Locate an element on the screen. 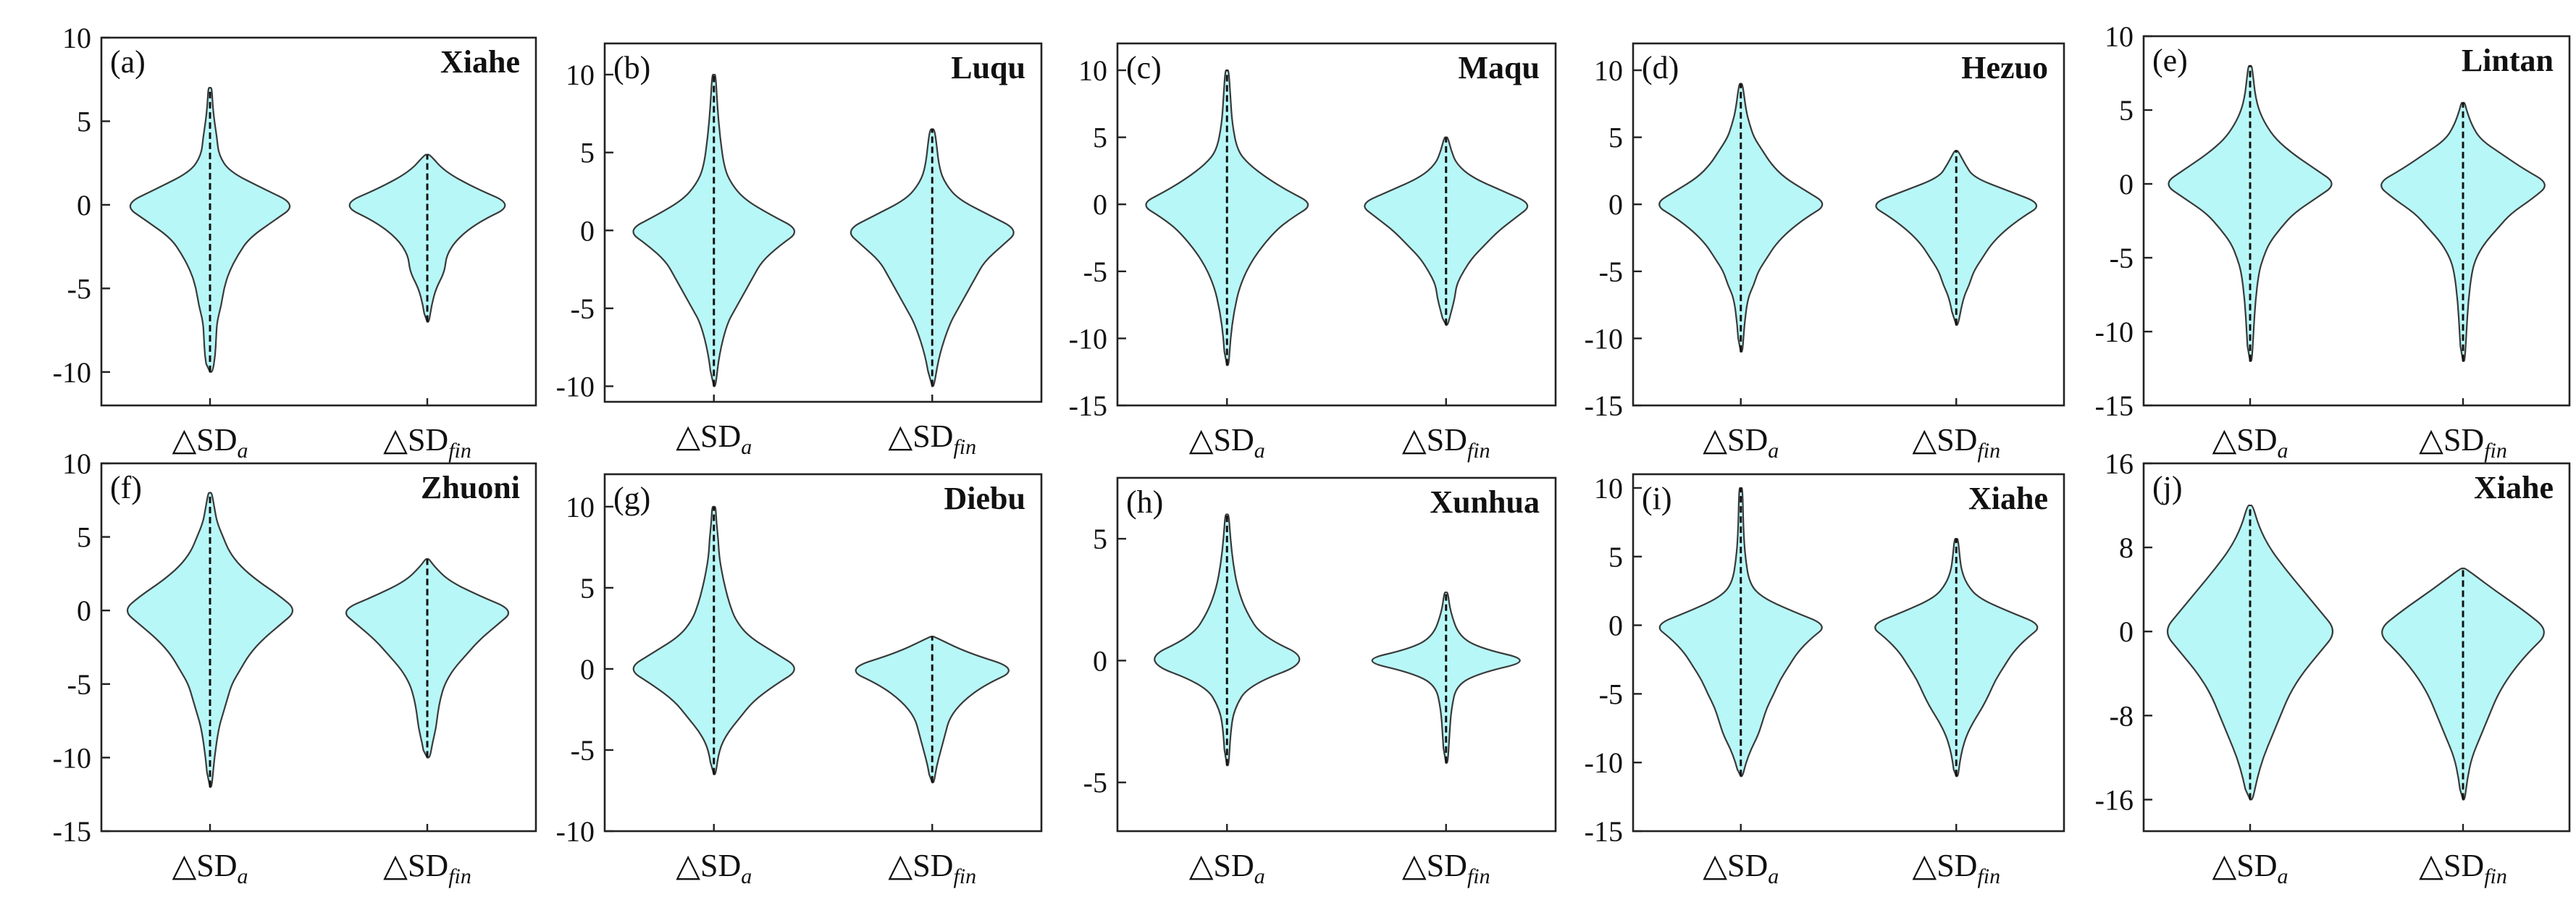 The image size is (2576, 905). panel-g: -10 -5 0 5 10 △SDa △SDfin (g) Diebu is located at coordinates (799, 680).